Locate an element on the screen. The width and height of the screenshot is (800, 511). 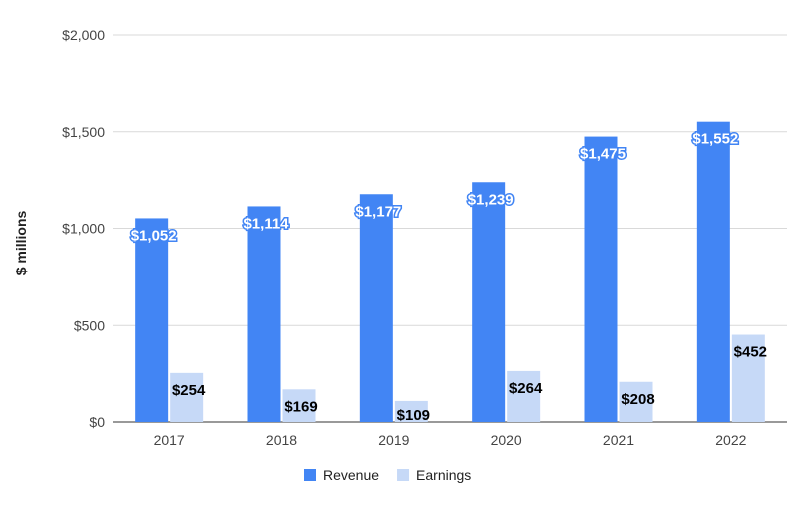
y-tick-label: $1,000 is located at coordinates (83, 229).